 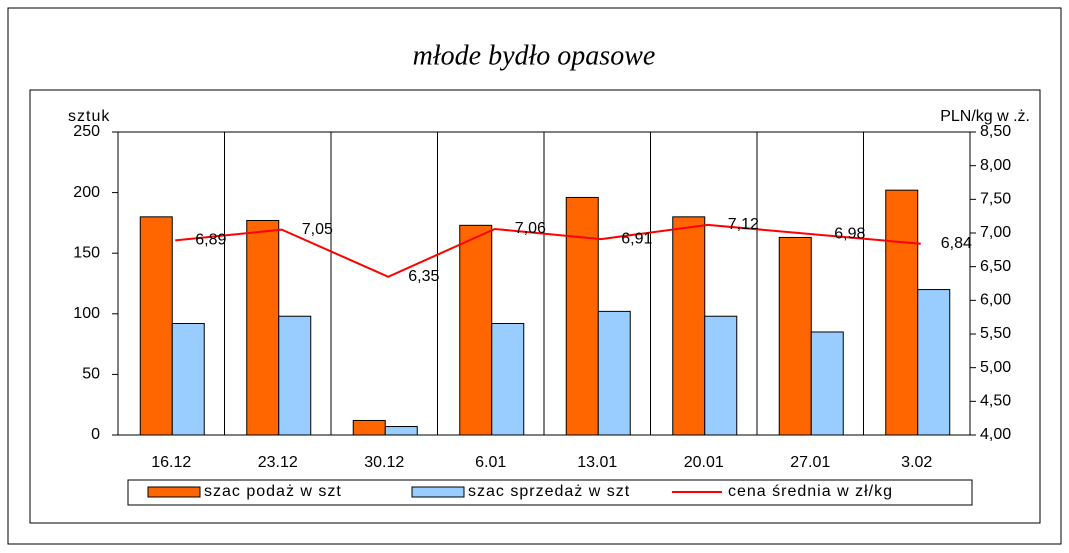 I want to click on y2-tick-label: 7,00, so click(x=995, y=232).